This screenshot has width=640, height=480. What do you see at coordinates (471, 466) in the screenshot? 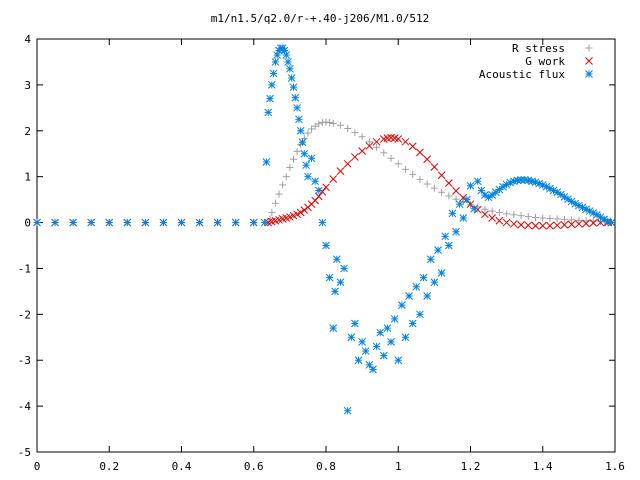
I see `x-tick-label: 1.2` at bounding box center [471, 466].